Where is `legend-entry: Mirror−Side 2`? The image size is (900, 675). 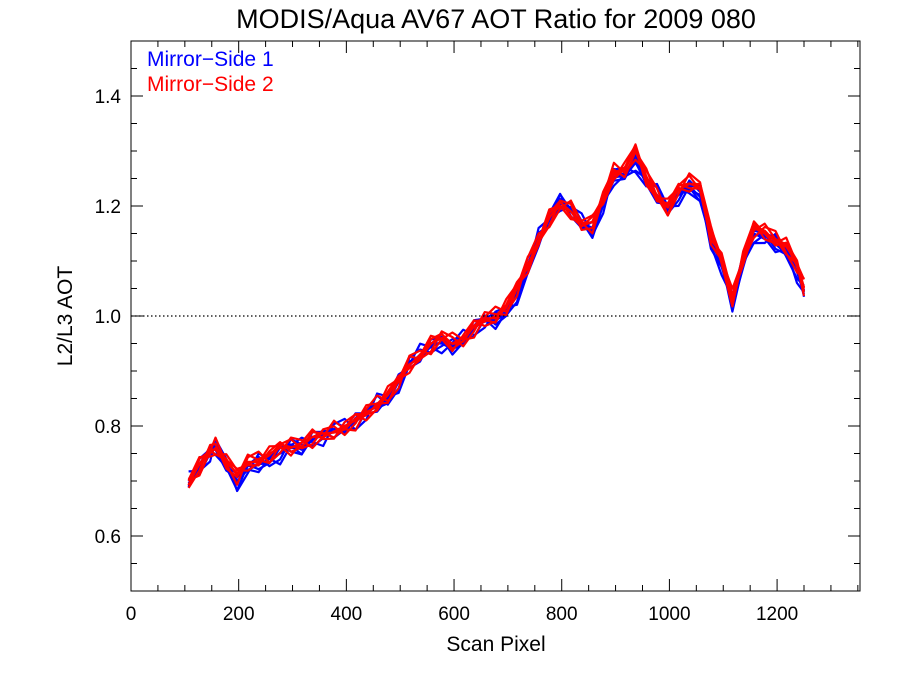
legend-entry: Mirror−Side 2 is located at coordinates (210, 84).